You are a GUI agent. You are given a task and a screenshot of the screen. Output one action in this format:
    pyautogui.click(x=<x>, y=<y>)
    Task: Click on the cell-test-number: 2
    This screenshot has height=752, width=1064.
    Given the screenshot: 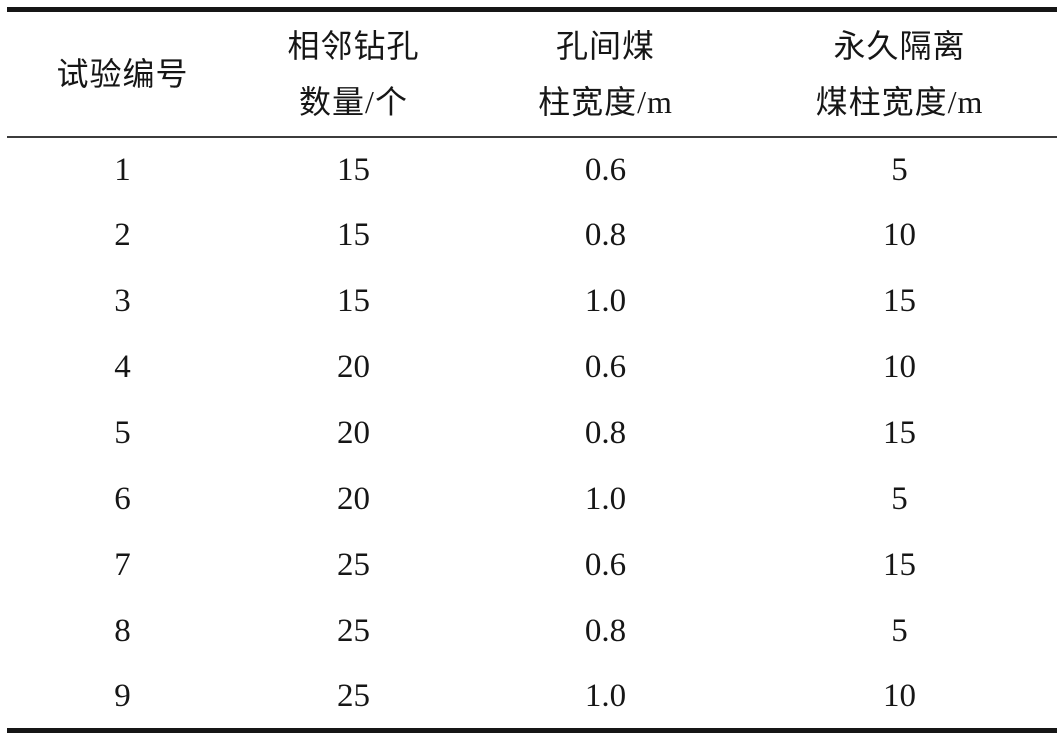 What is the action you would take?
    pyautogui.click(x=122, y=235)
    